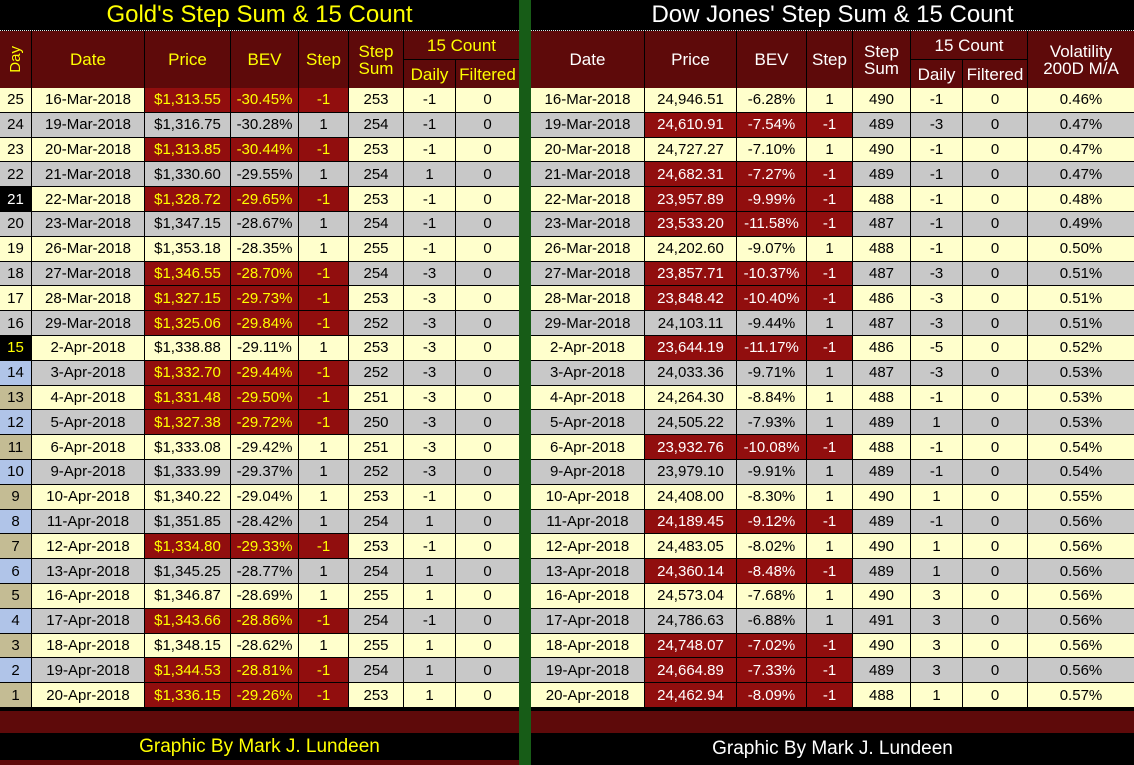 This screenshot has width=1134, height=765. I want to click on cell-price: 24,408.00, so click(690, 496).